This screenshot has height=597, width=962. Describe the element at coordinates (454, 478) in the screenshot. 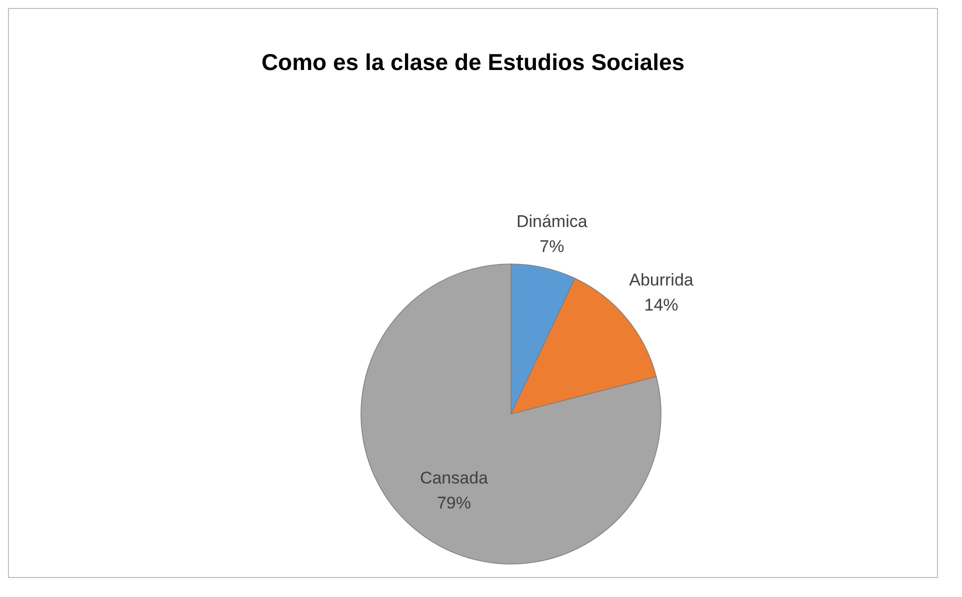

I see `slice-label: Cansada` at that location.